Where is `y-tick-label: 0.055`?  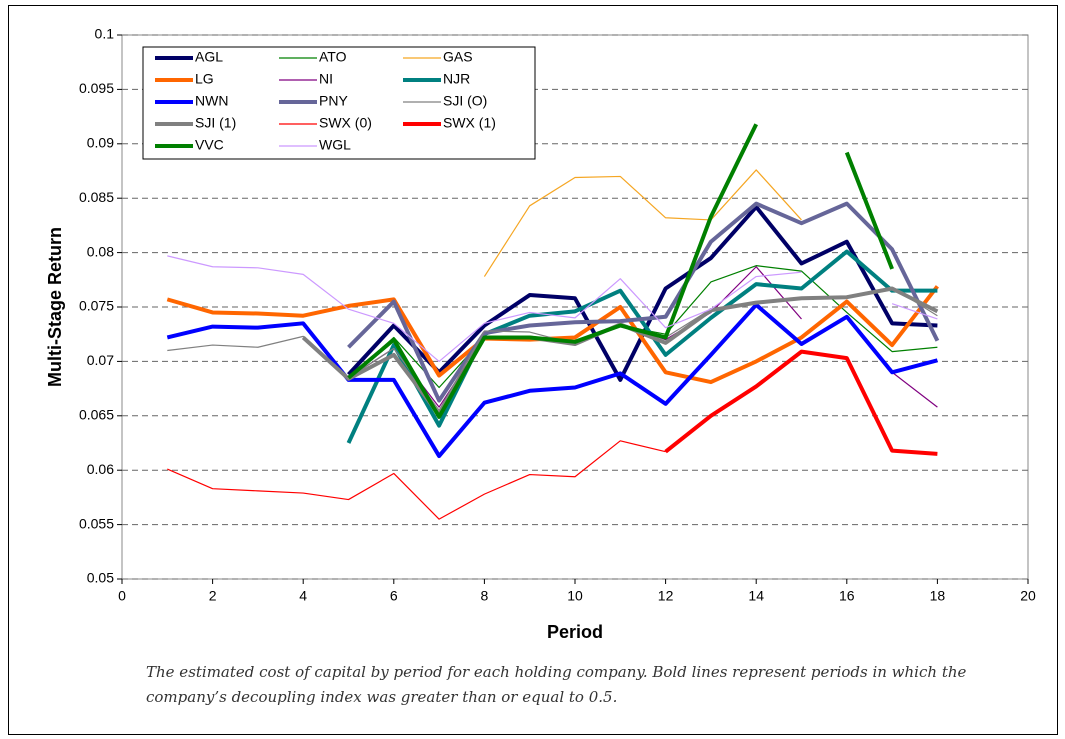 y-tick-label: 0.055 is located at coordinates (96, 523).